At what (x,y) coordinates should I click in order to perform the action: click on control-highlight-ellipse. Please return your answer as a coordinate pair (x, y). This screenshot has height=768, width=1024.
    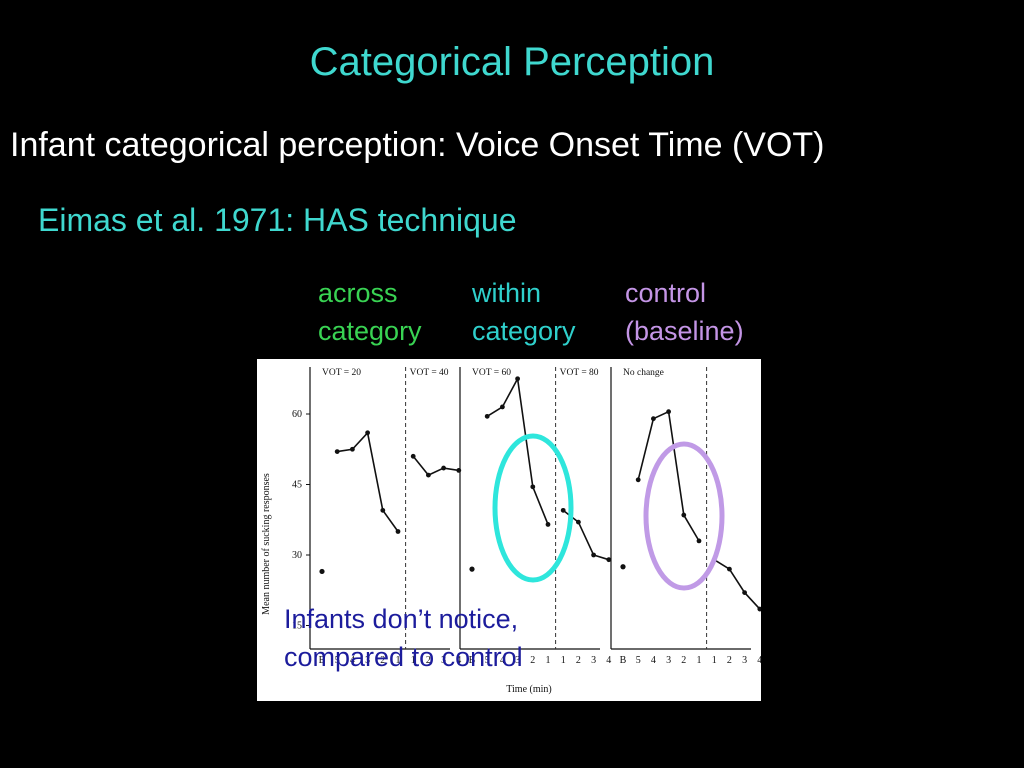
    Looking at the image, I should click on (684, 516).